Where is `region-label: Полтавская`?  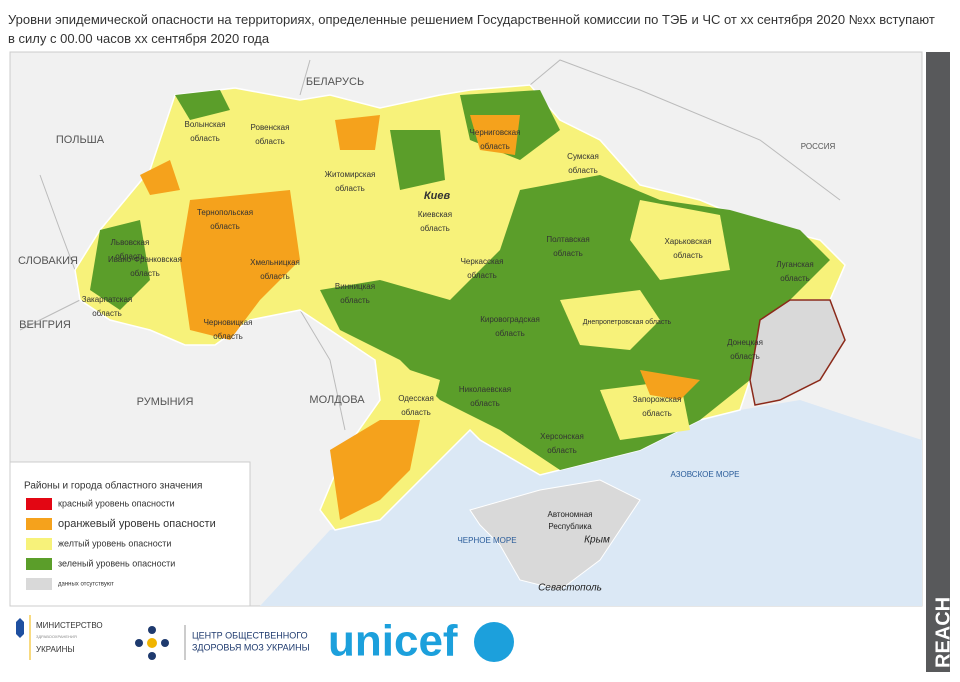 region-label: Полтавская is located at coordinates (567, 239).